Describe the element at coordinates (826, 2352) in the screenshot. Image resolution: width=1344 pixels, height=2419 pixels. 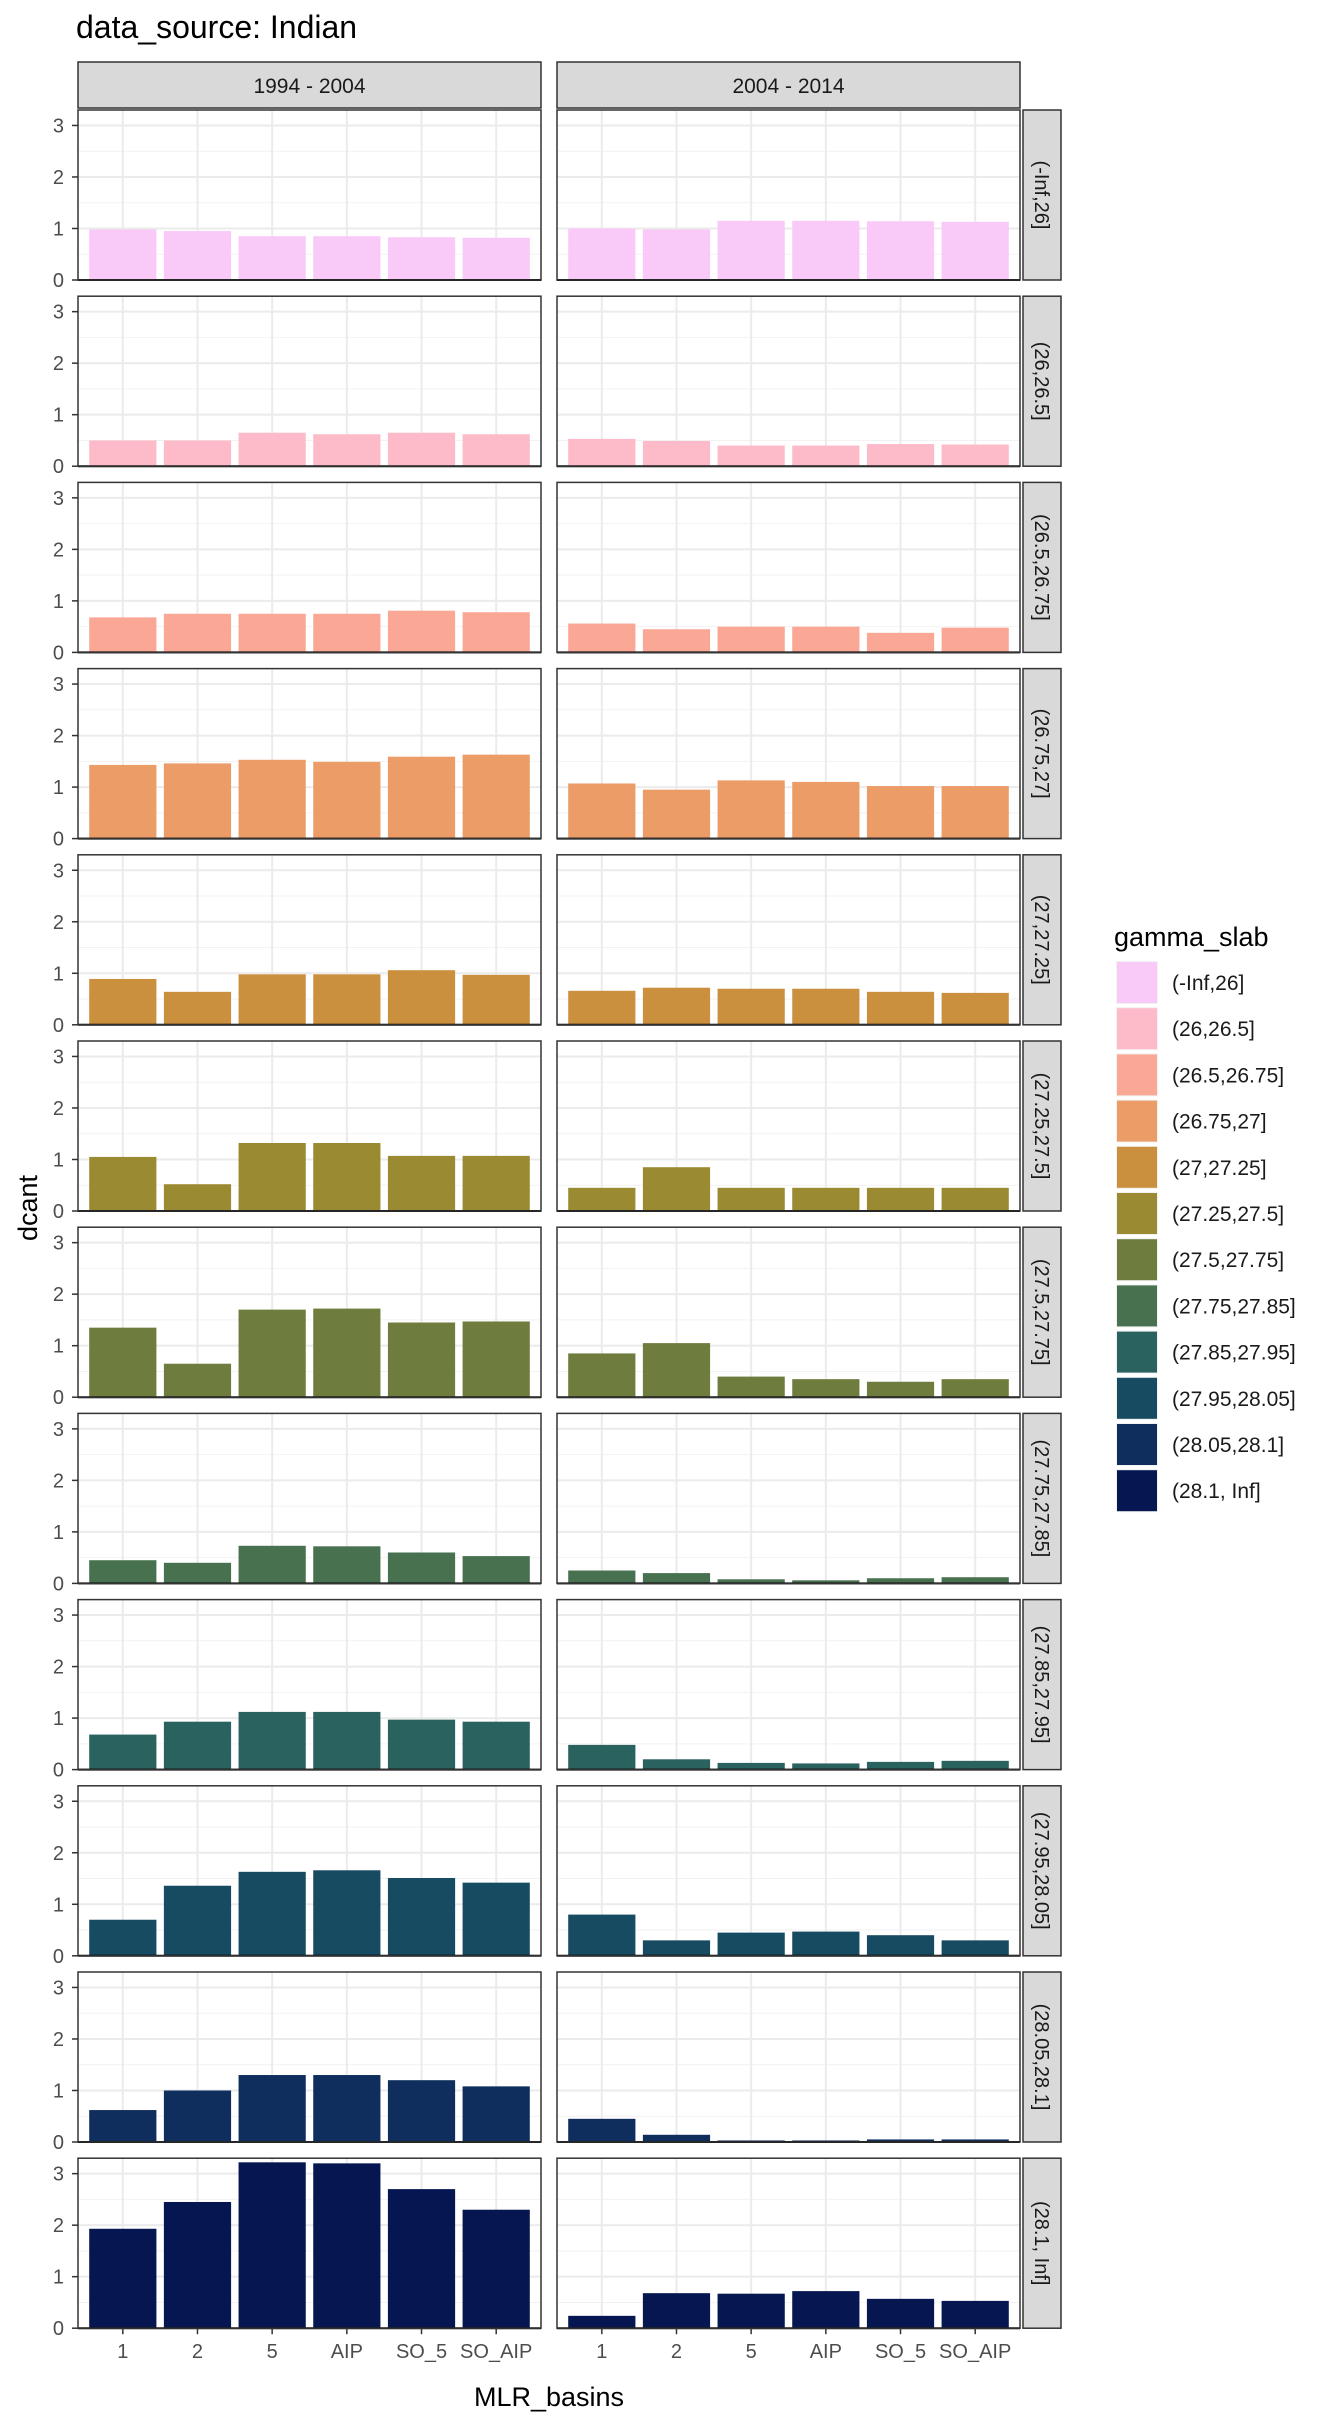
I see `x-tick-label: AIP` at that location.